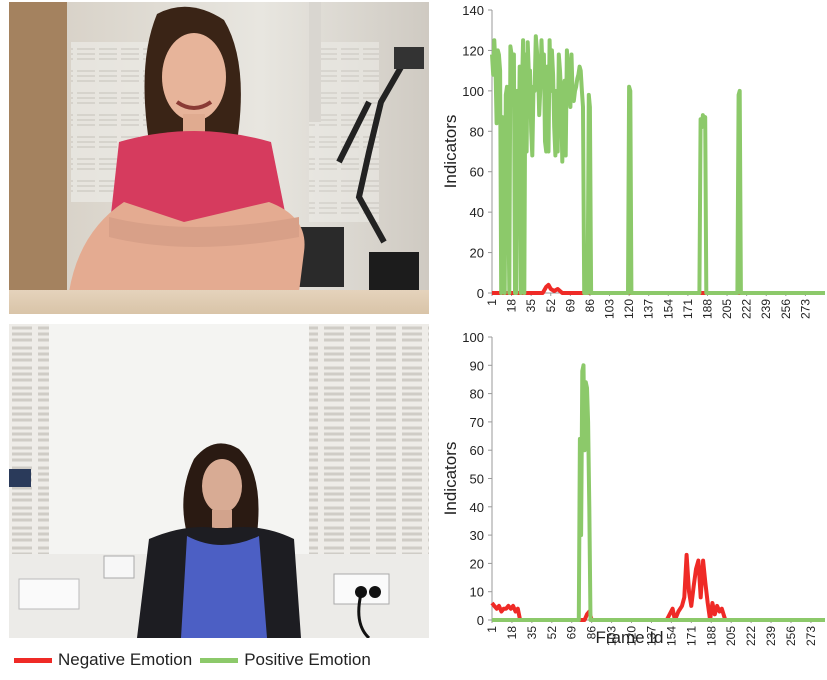 This screenshot has height=680, width=827. Describe the element at coordinates (33, 660) in the screenshot. I see `legend-swatch-negative` at that location.